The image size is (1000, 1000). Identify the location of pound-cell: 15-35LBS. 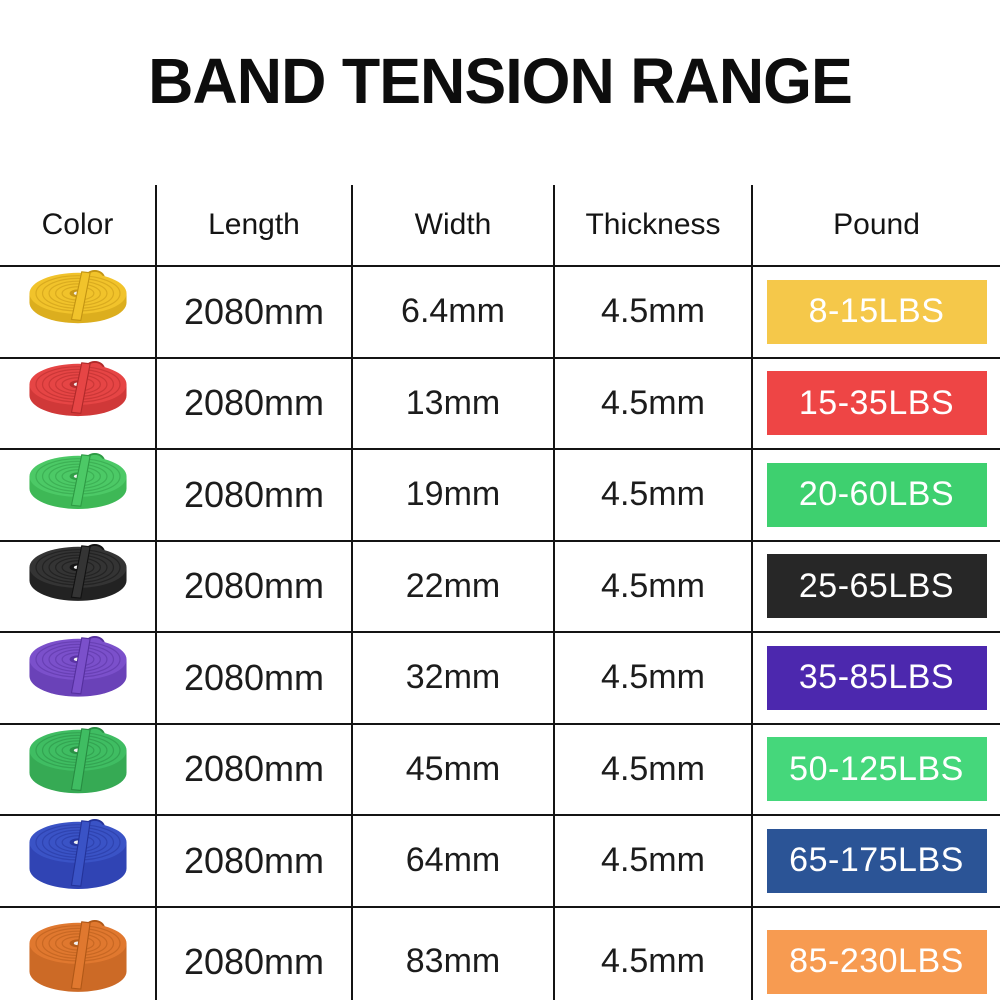
(876, 404).